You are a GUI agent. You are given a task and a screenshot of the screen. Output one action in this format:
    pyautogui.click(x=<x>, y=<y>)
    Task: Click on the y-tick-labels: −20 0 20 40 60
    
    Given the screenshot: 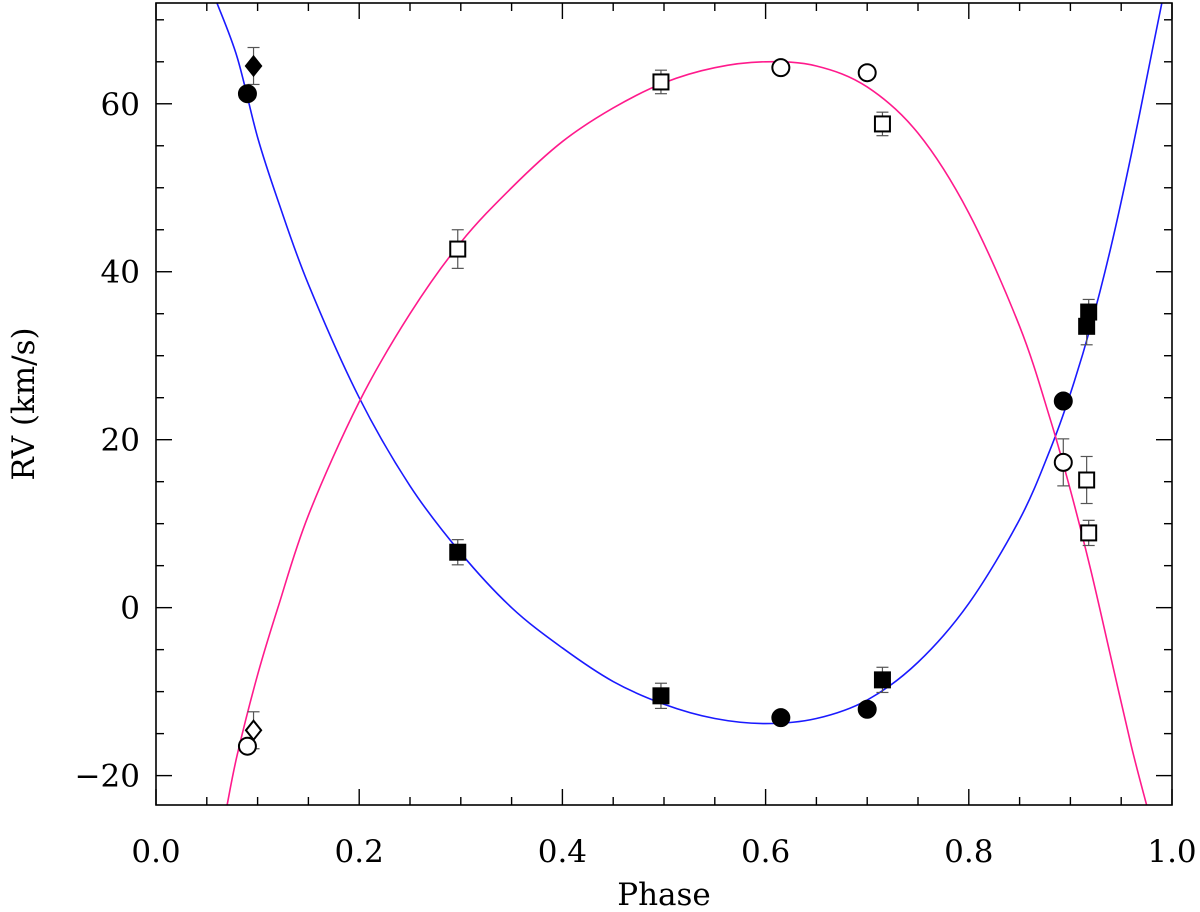 What is the action you would take?
    pyautogui.click(x=107, y=441)
    